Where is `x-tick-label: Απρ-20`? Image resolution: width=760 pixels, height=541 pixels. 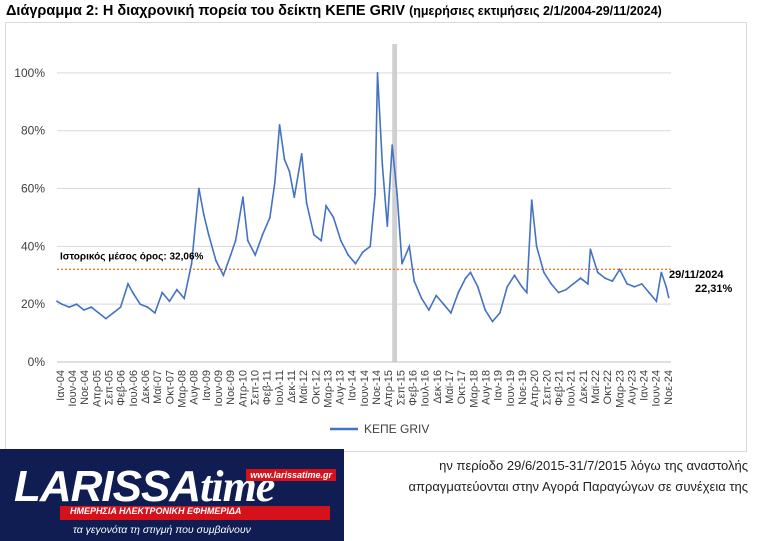
x-tick-label: Απρ-20 is located at coordinates (535, 388).